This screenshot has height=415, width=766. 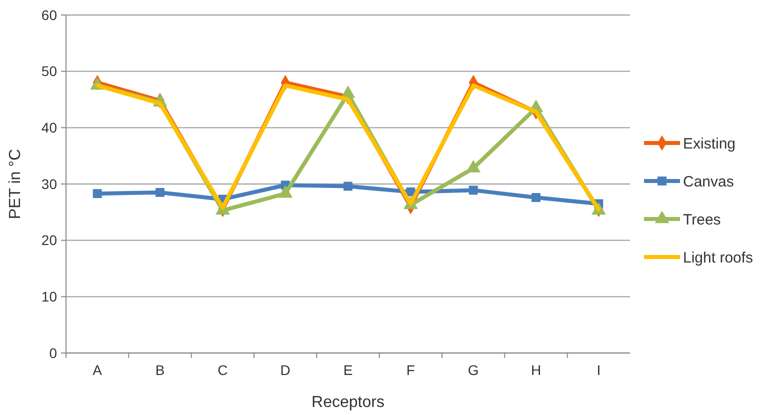 I want to click on y-axis-title: PET in °C, so click(x=15, y=184).